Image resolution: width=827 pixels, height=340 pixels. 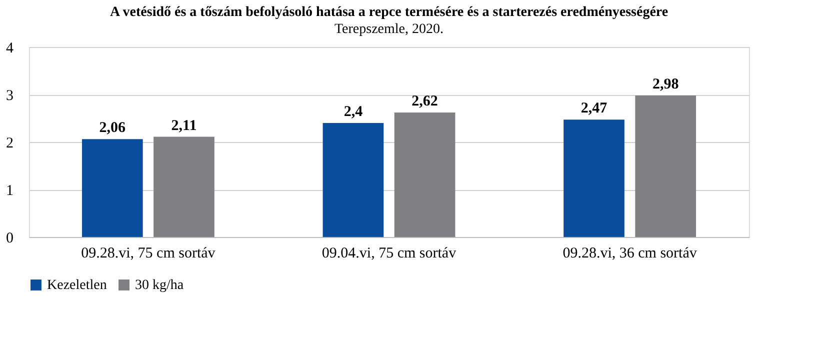 I want to click on y-tick-label: 2, so click(x=10, y=144).